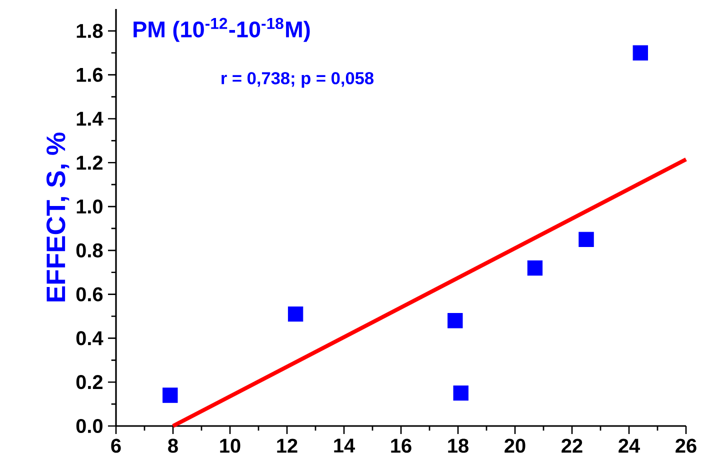  Describe the element at coordinates (89, 75) in the screenshot. I see `y-tick-label: 1.6` at that location.